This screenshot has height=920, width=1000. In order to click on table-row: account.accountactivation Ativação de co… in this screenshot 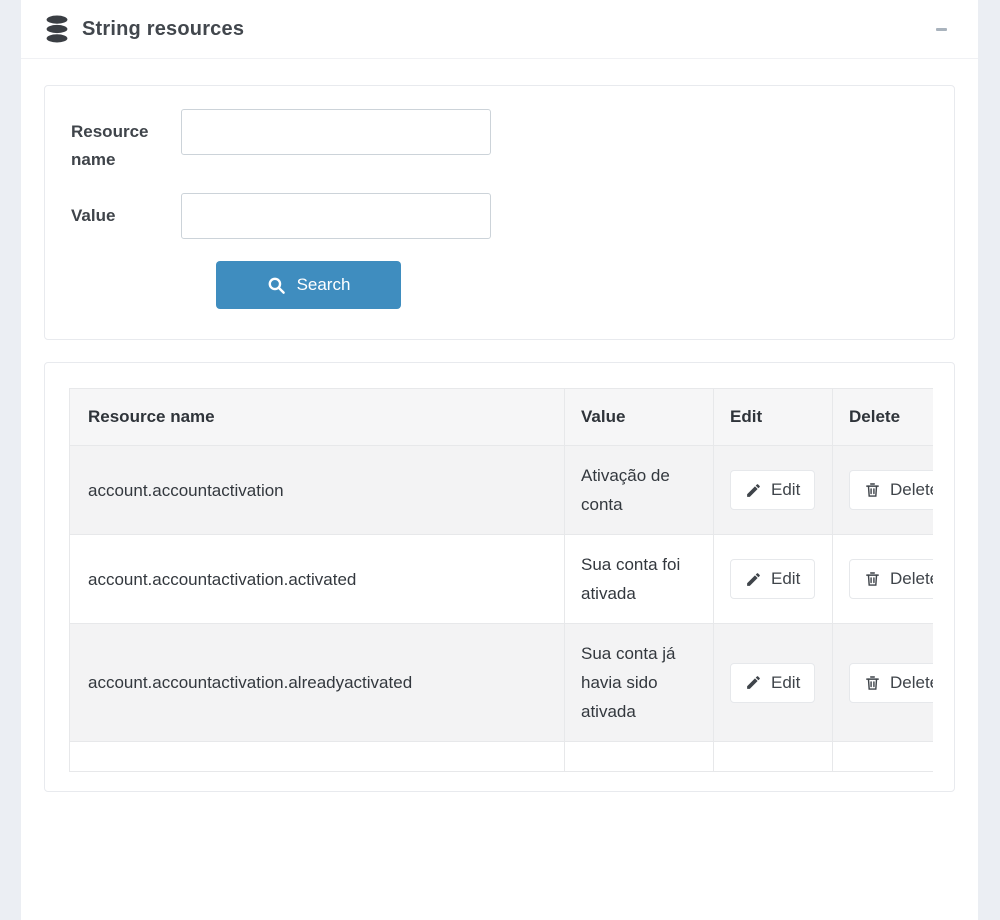, I will do `click(501, 490)`.